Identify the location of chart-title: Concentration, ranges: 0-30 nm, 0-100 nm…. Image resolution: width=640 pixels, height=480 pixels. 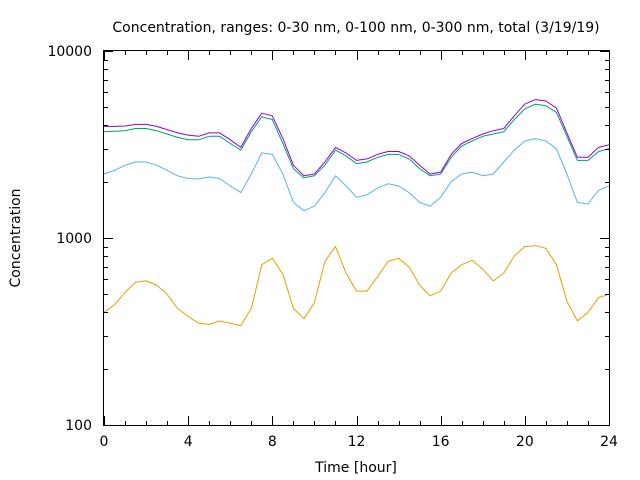
(355, 28).